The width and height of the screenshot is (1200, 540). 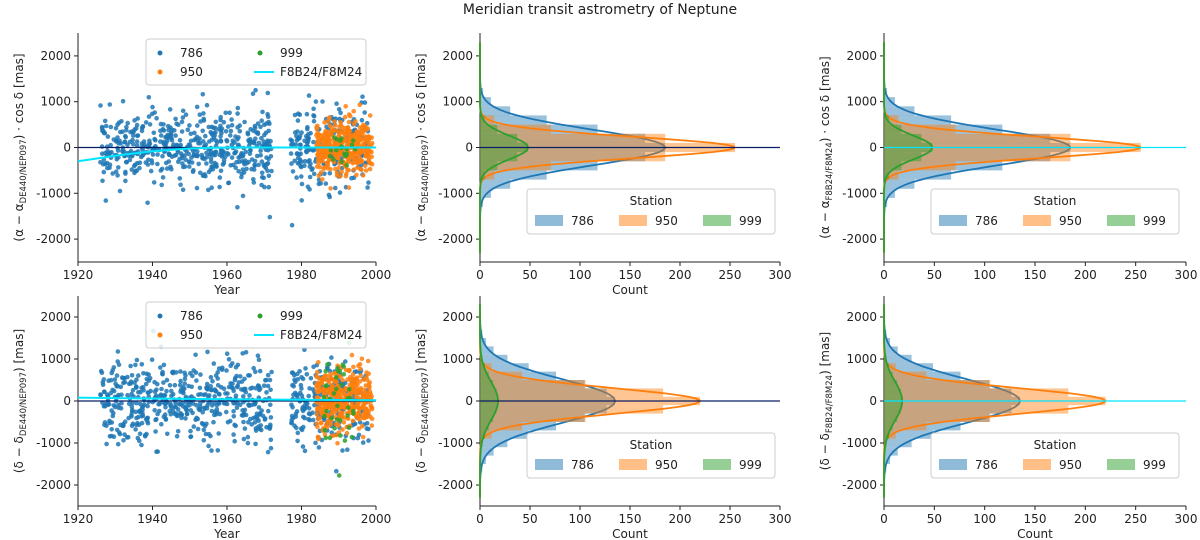 I want to click on y-tick-label: -1000, so click(x=859, y=443).